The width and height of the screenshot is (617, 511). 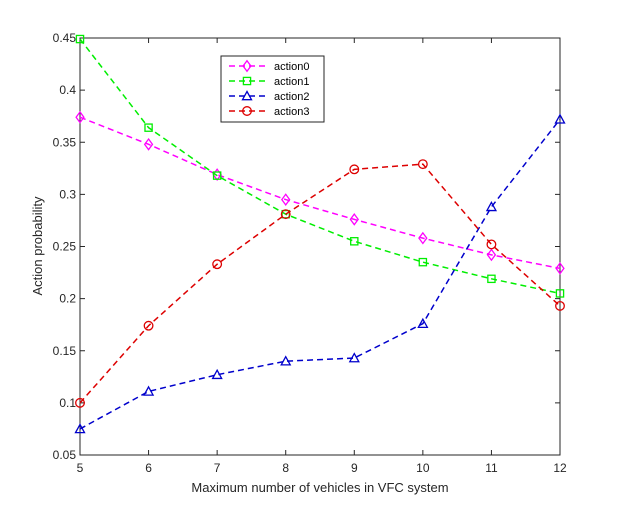 What do you see at coordinates (65, 142) in the screenshot?
I see `y-tick-label: 0.35` at bounding box center [65, 142].